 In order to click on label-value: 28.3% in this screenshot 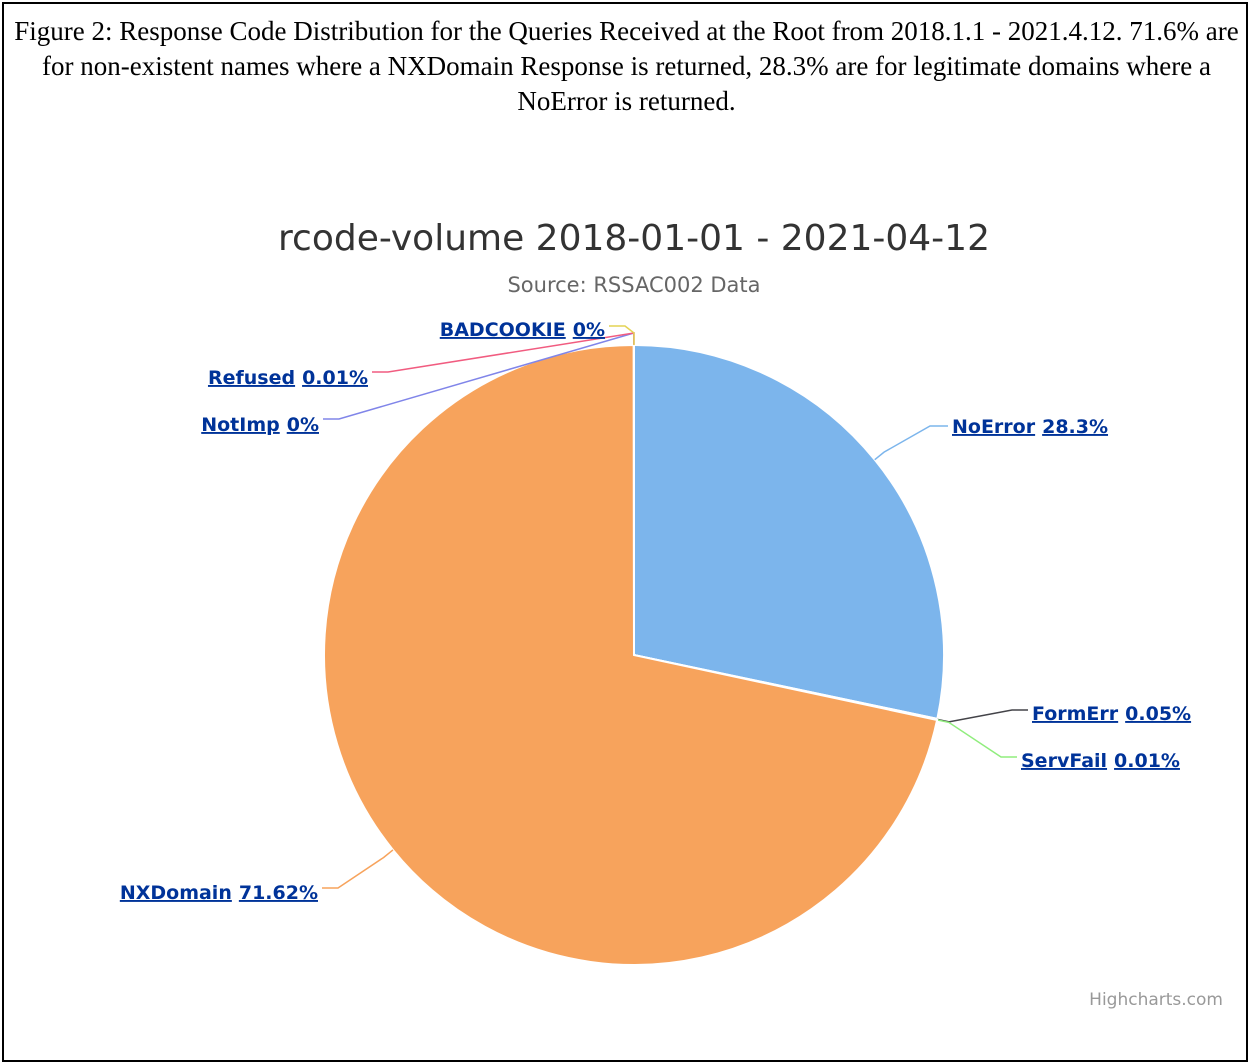, I will do `click(1075, 427)`.